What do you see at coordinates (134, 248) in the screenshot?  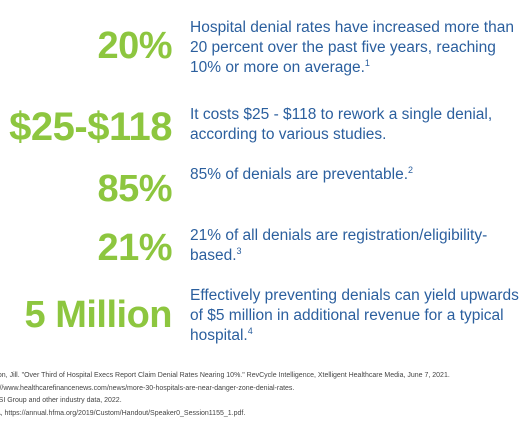 I see `stat-value: 21%` at bounding box center [134, 248].